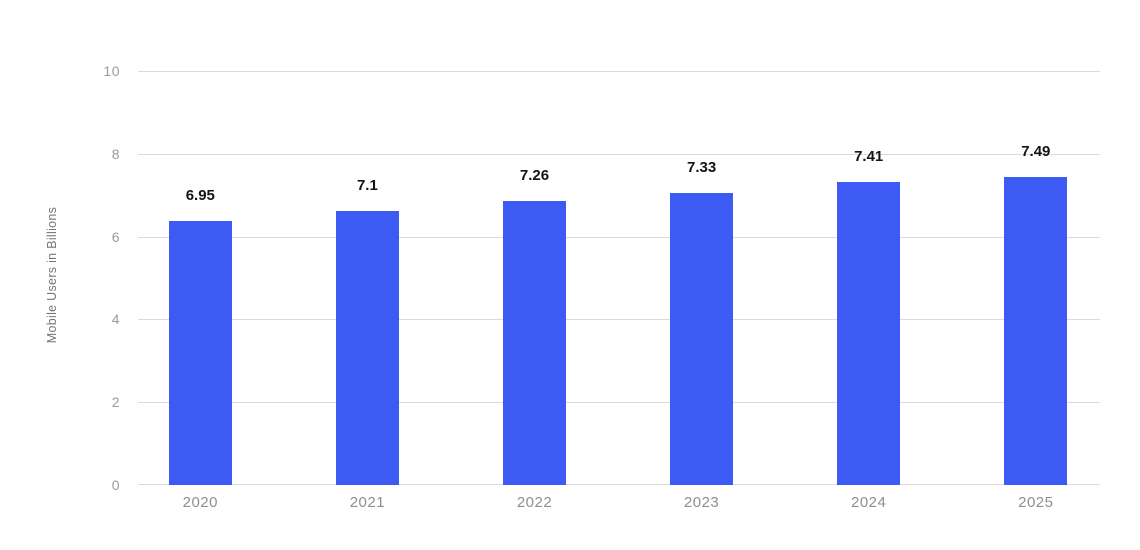 This screenshot has height=550, width=1140. I want to click on y-tick-label-8: 8, so click(115, 153).